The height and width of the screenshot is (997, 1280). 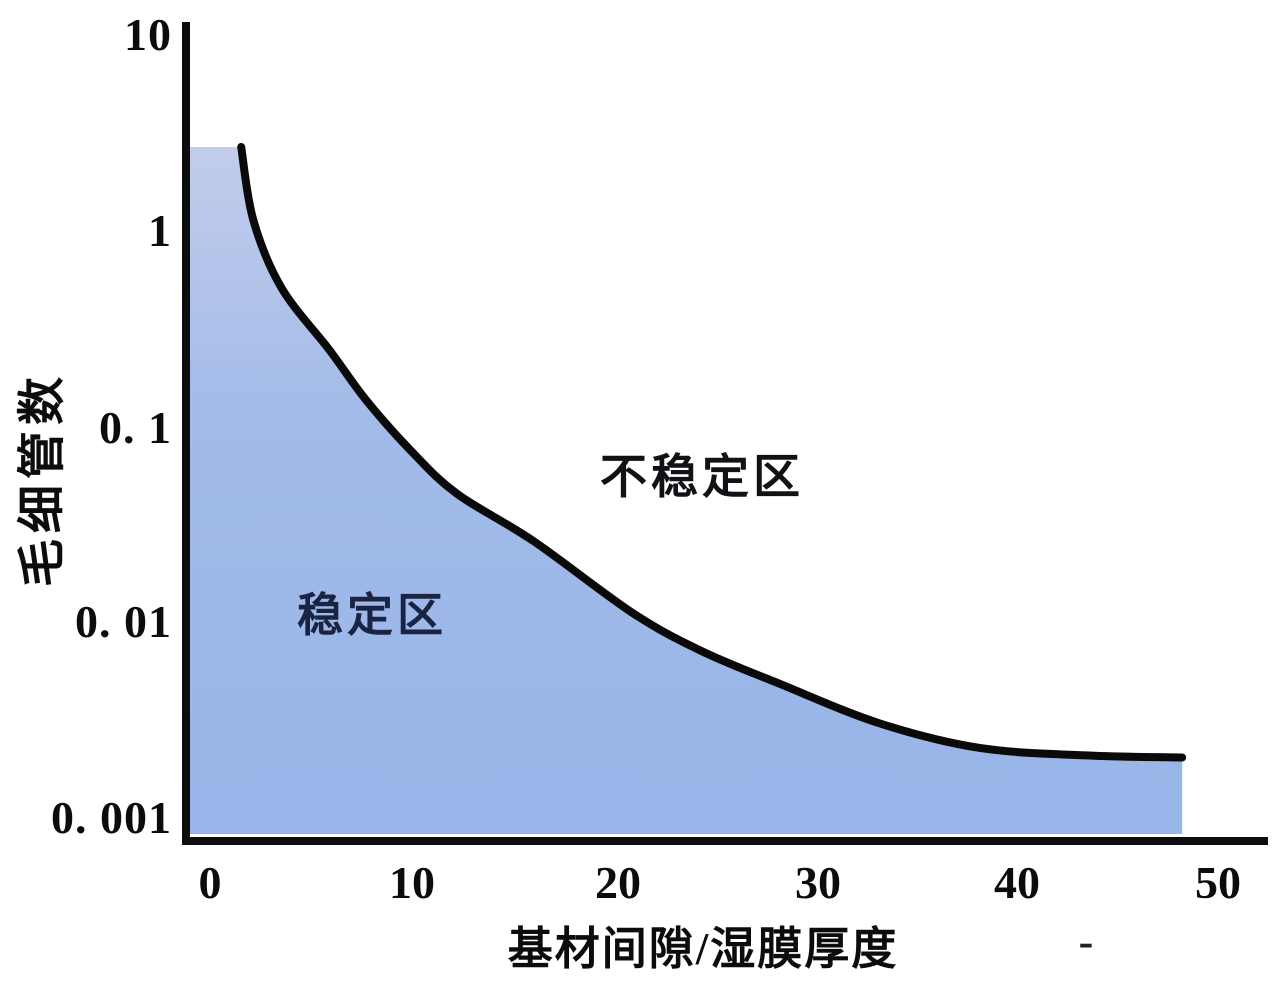 I want to click on x-tick-30: 30, so click(x=818, y=882).